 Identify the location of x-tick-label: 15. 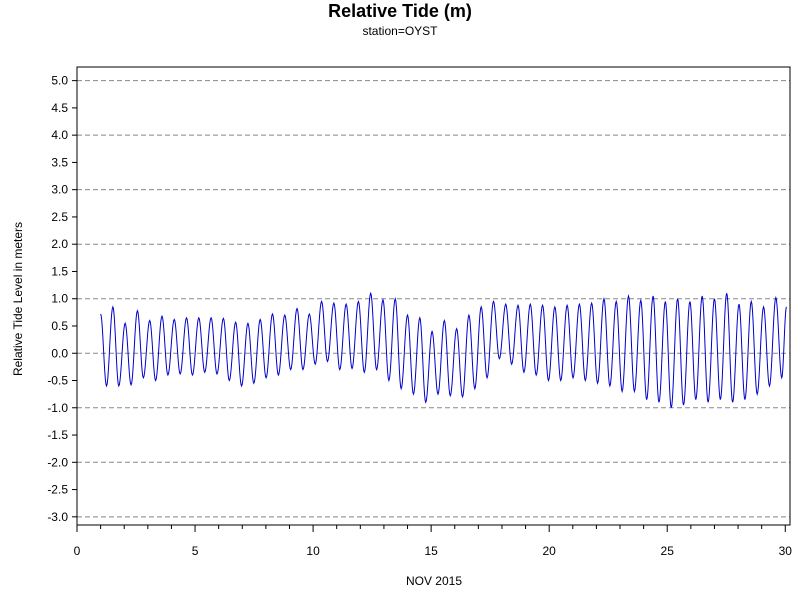
(431, 551).